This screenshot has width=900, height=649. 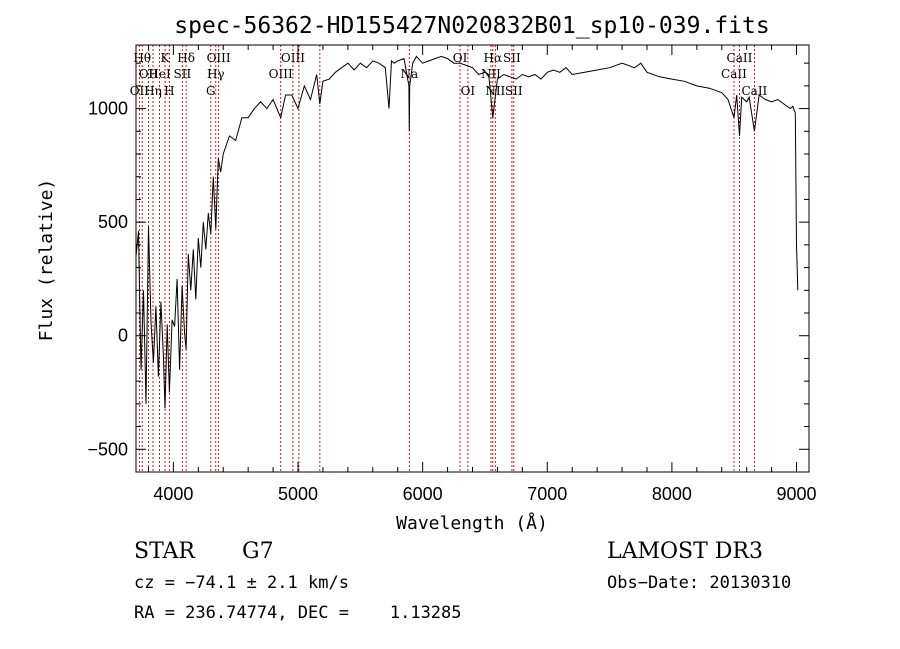 What do you see at coordinates (108, 109) in the screenshot?
I see `y-tick-label: 1000` at bounding box center [108, 109].